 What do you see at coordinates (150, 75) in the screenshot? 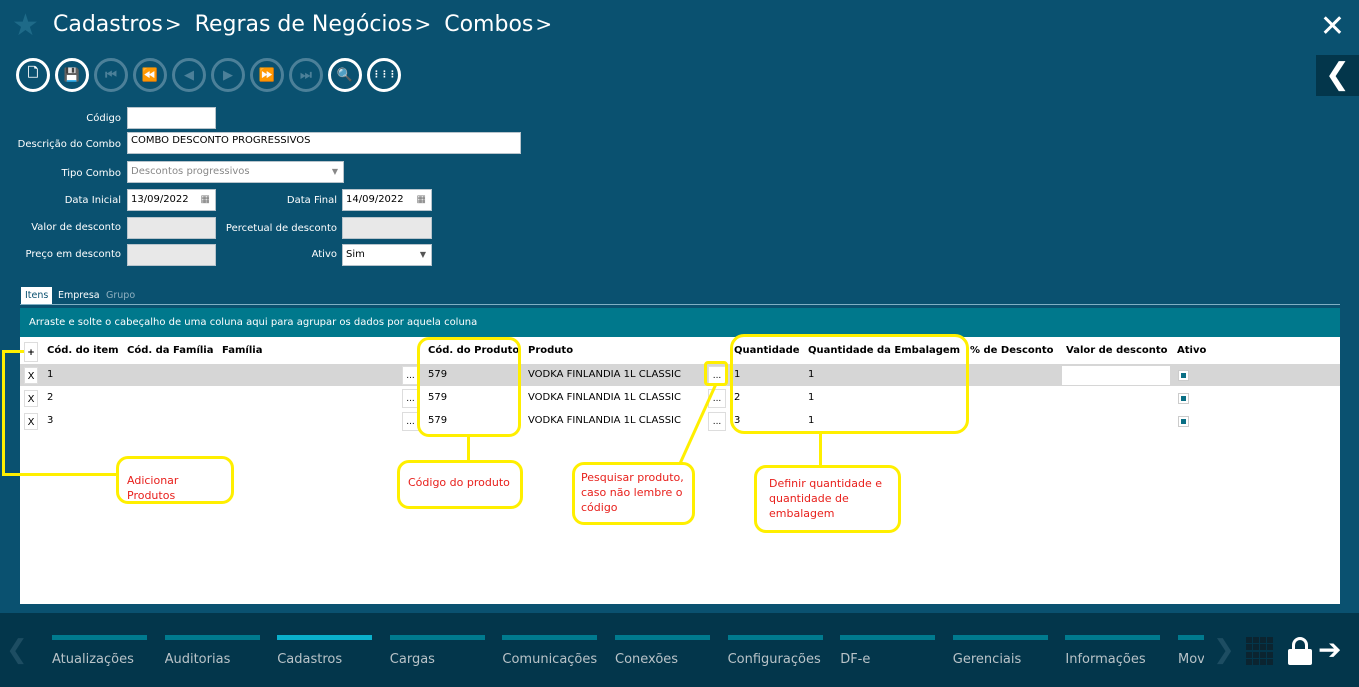
I see `rewind-icon: ⏪` at bounding box center [150, 75].